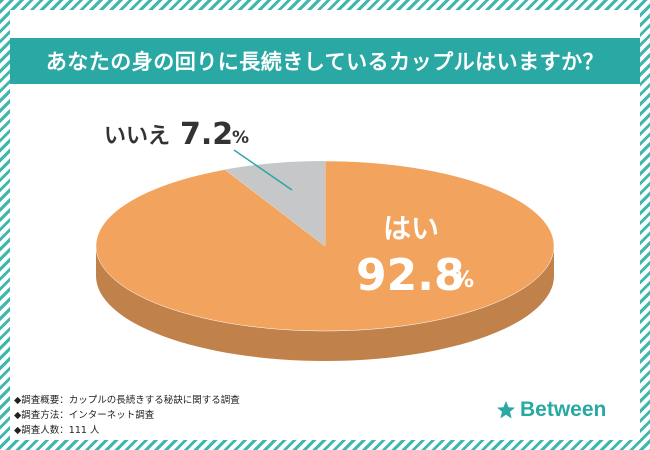 The image size is (650, 450). I want to click on brand-name: Between, so click(563, 409).